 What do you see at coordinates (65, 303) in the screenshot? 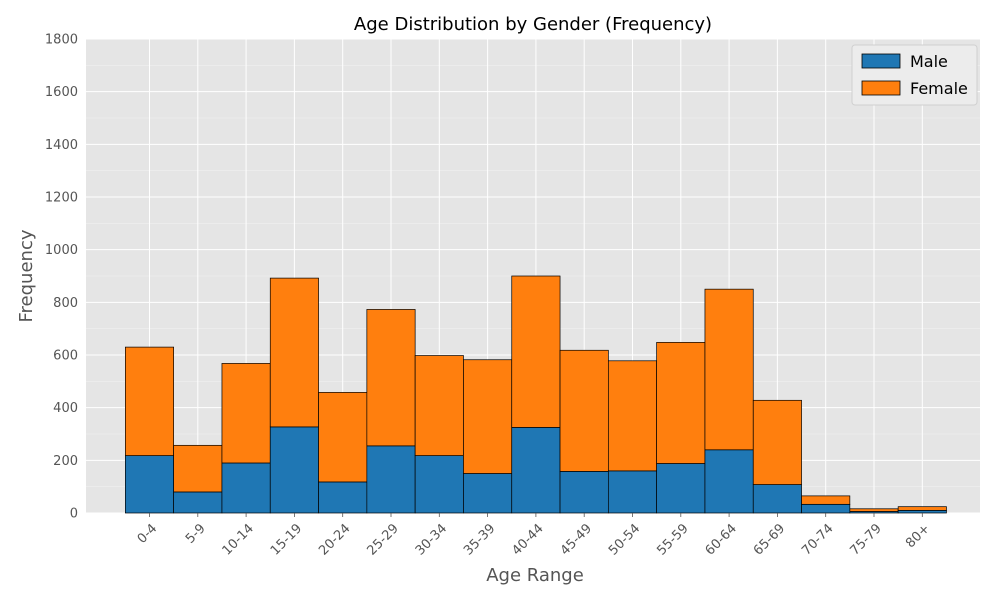
I see `y-tick-label: 800` at bounding box center [65, 303].